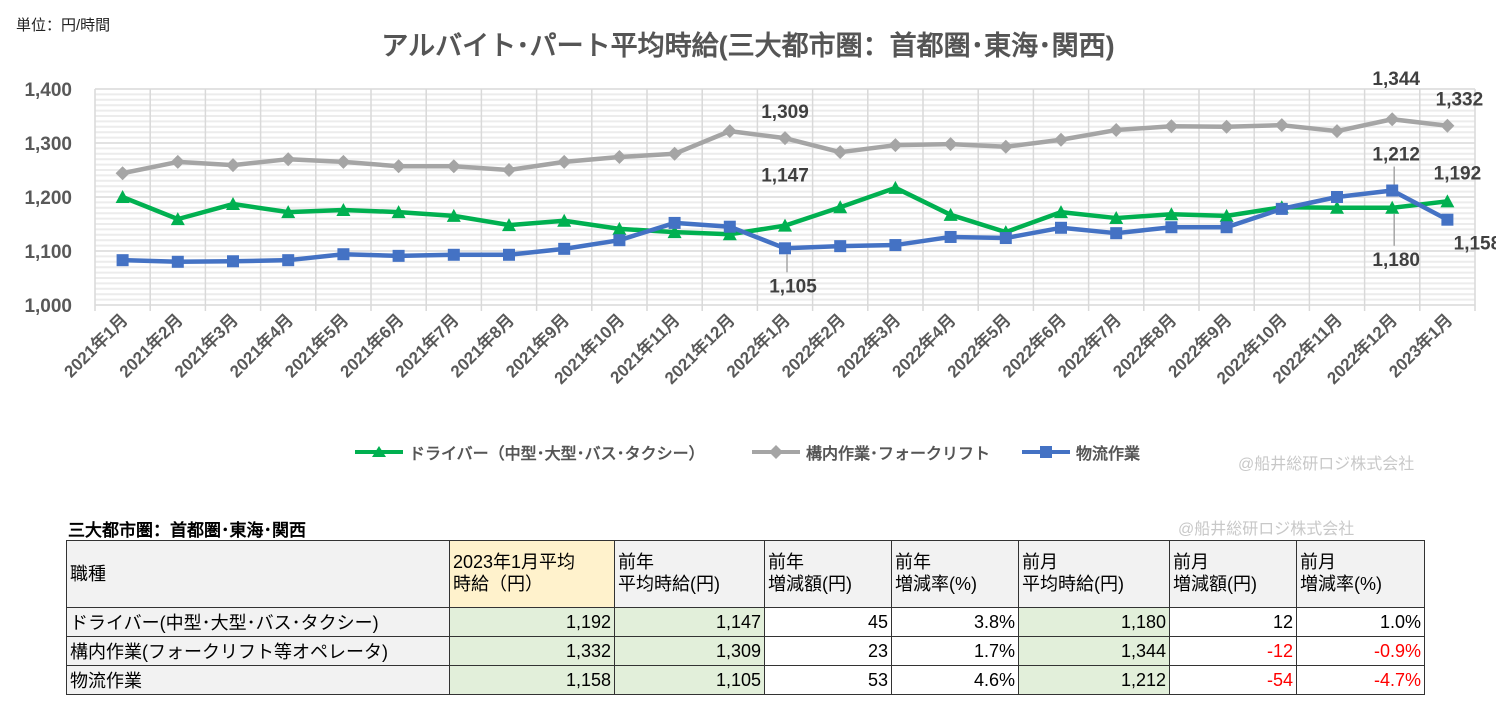  I want to click on cell-prev-month-rate: -4.7%, so click(1360, 680).